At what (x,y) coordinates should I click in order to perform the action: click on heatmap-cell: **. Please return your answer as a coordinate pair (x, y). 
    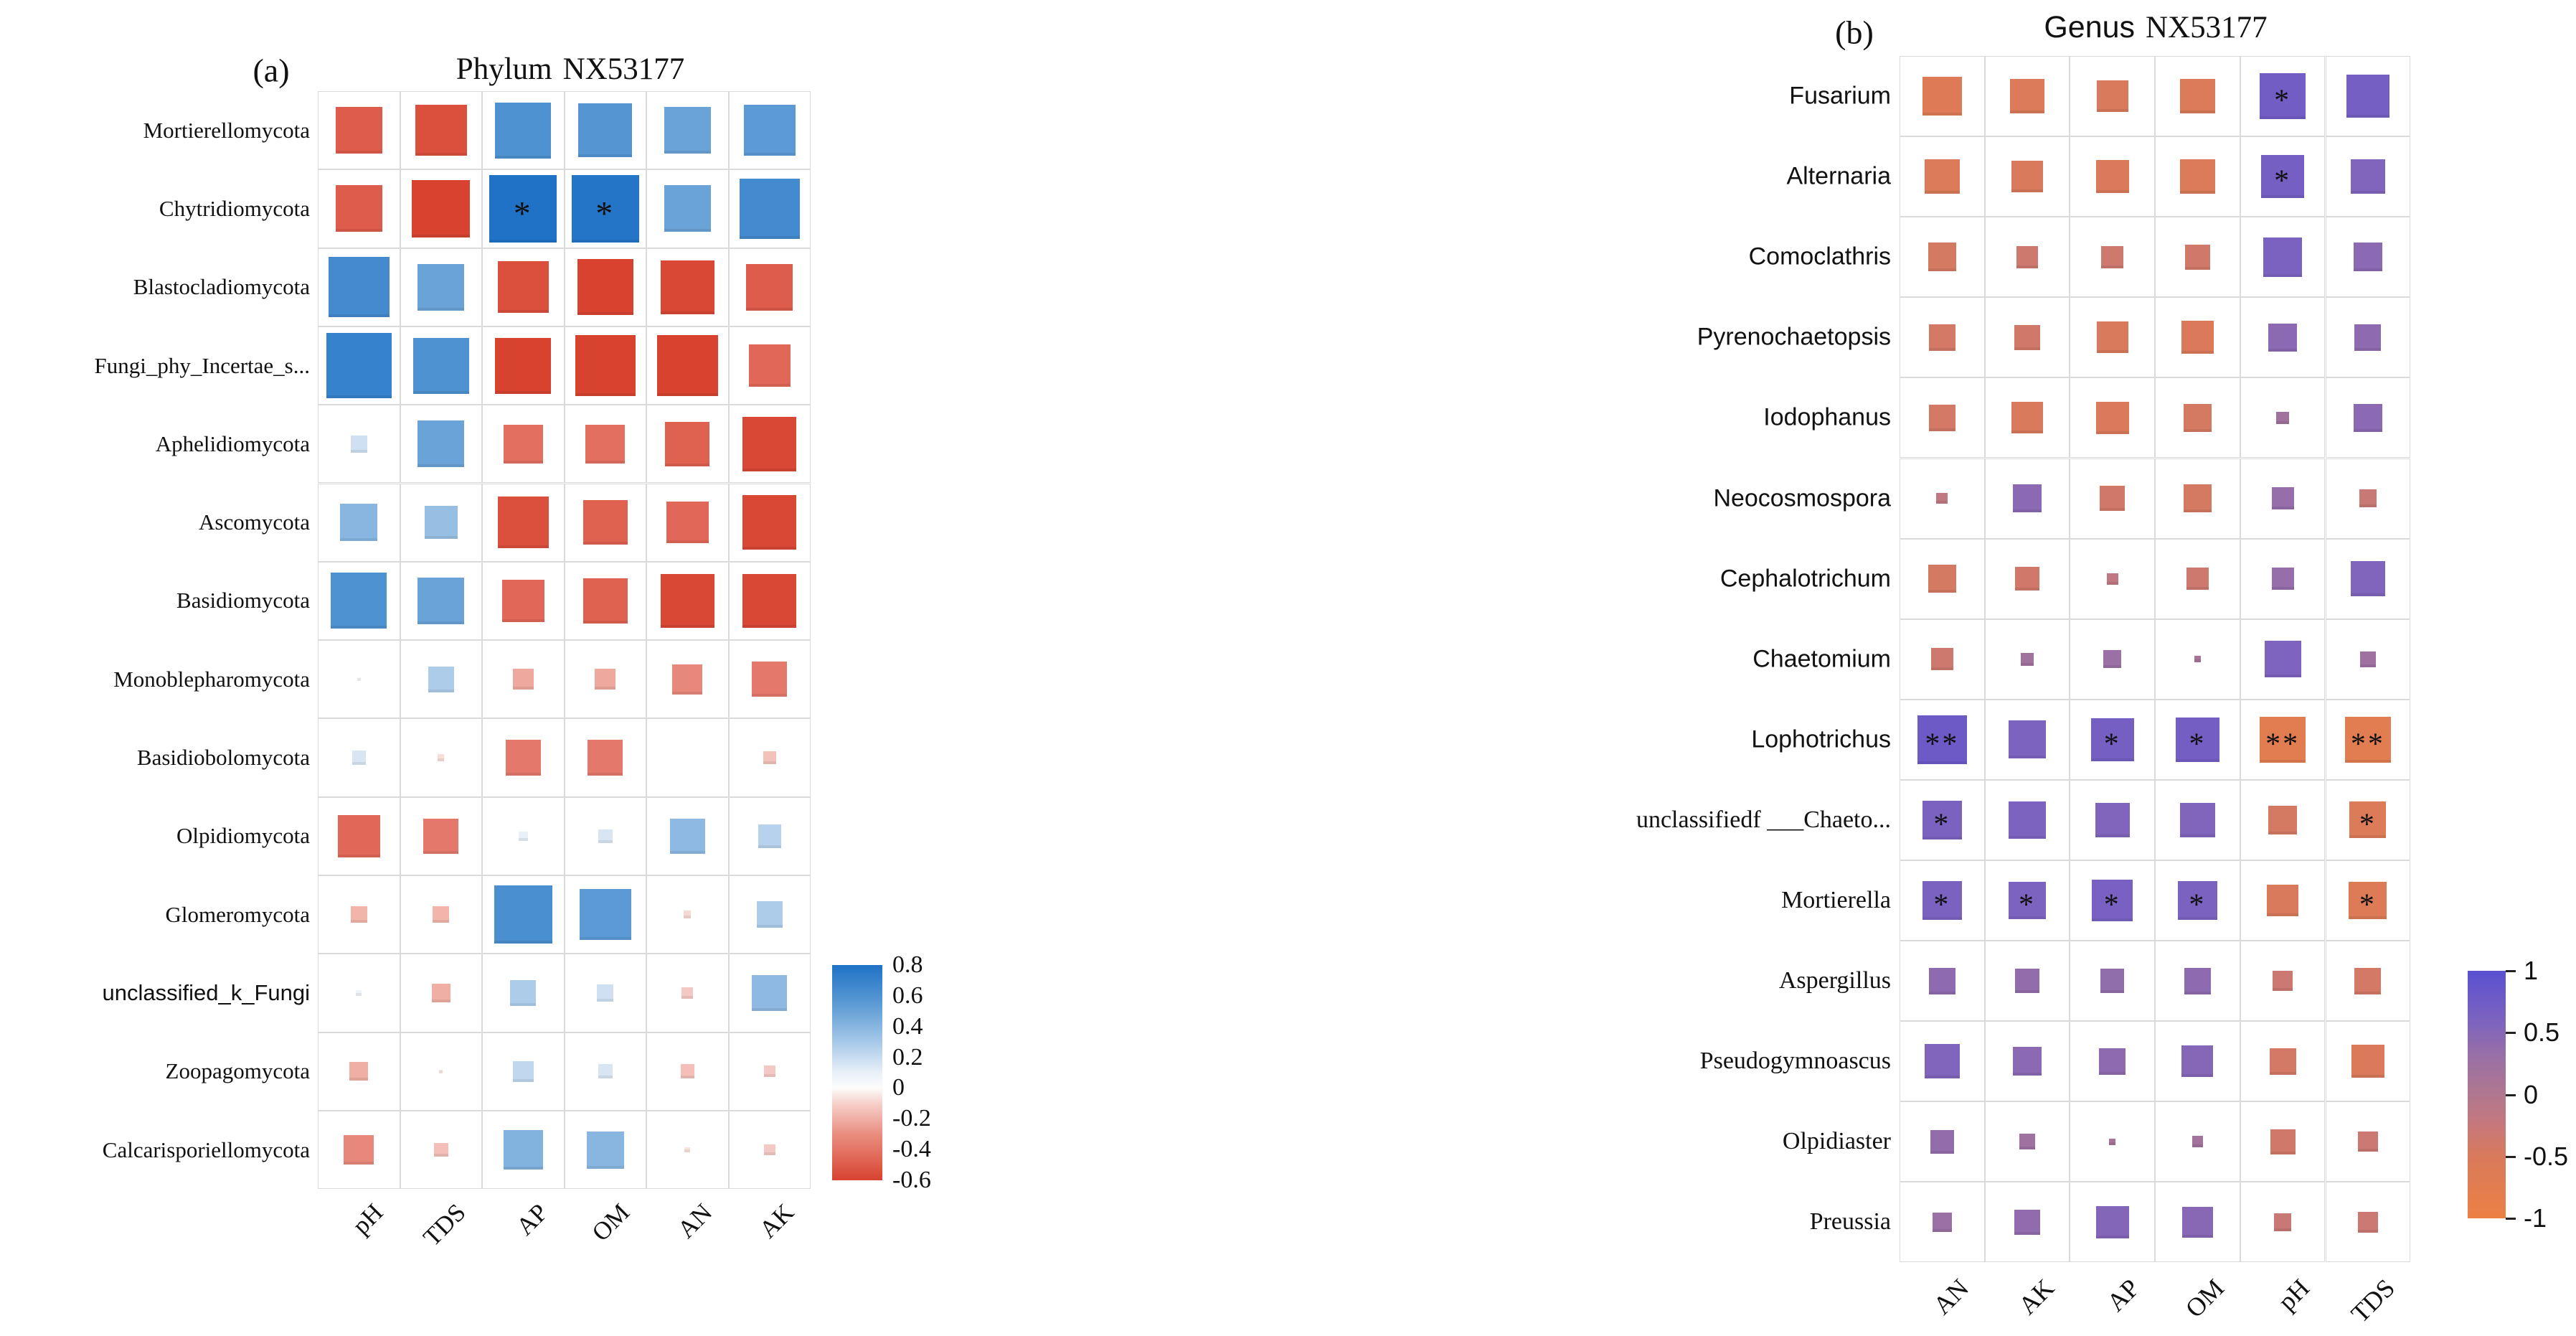
    Looking at the image, I should click on (2283, 739).